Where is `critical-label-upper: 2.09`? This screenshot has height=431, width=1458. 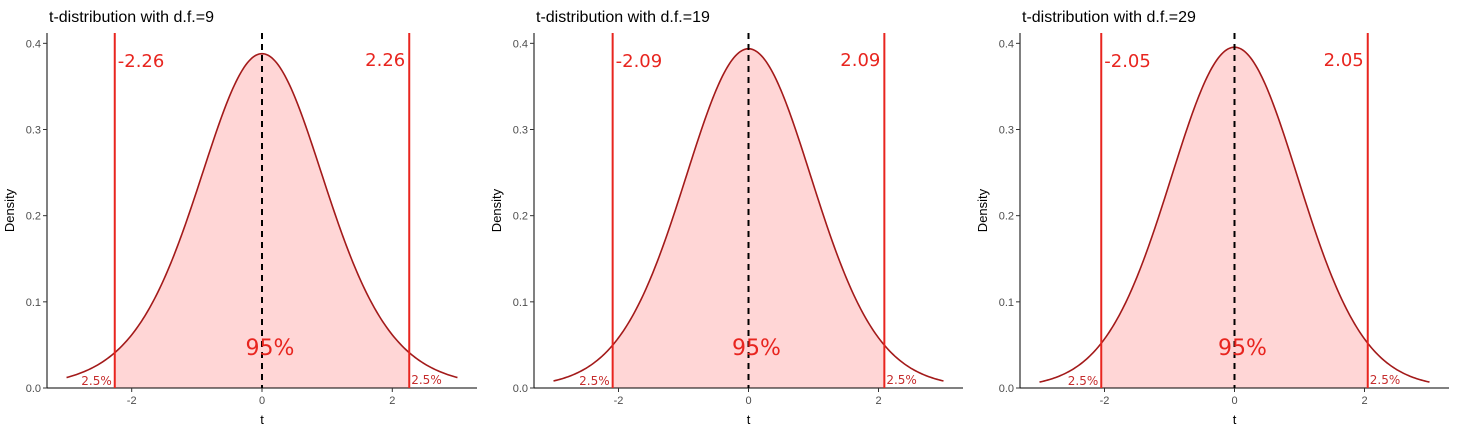 critical-label-upper: 2.09 is located at coordinates (860, 60).